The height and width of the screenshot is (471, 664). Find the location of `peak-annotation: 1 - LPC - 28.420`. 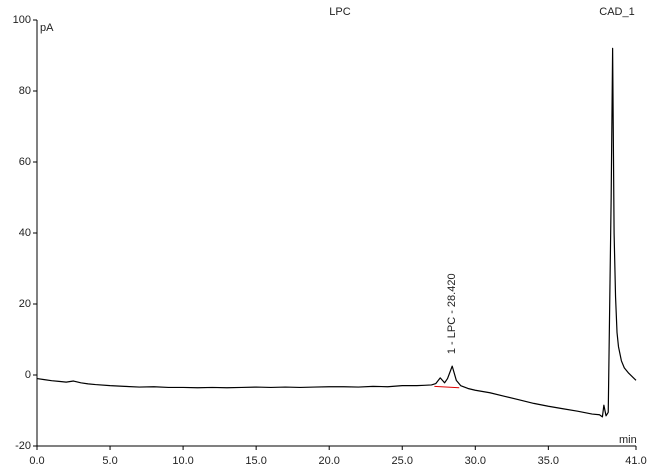

peak-annotation: 1 - LPC - 28.420 is located at coordinates (452, 313).